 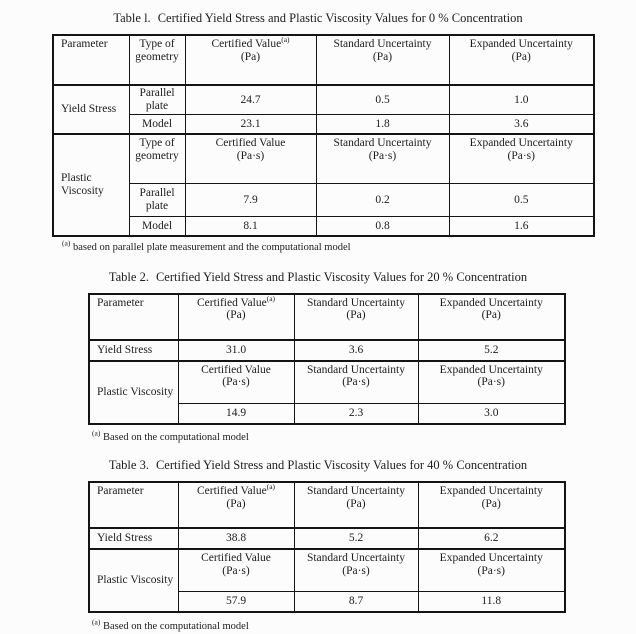 What do you see at coordinates (246, 44) in the screenshot?
I see `table1-header-certified-label: Certified Value` at bounding box center [246, 44].